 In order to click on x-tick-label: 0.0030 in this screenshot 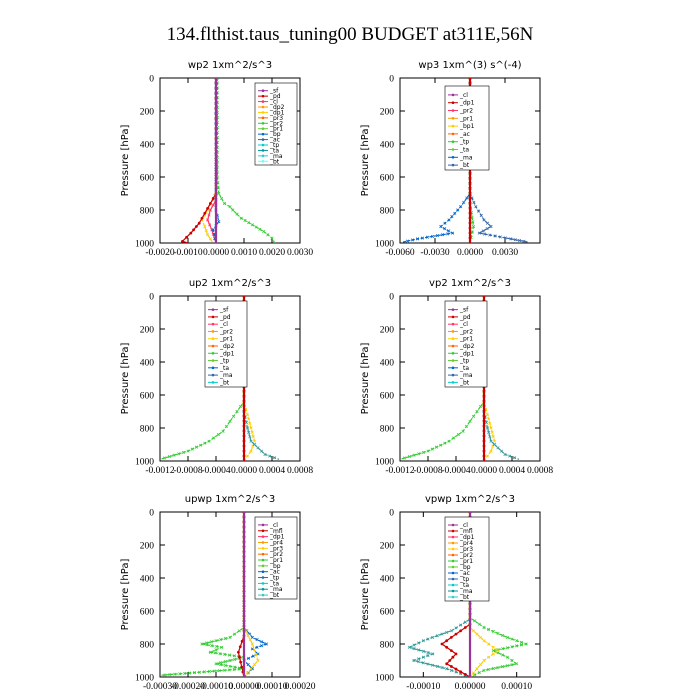, I will do `click(300, 253)`.